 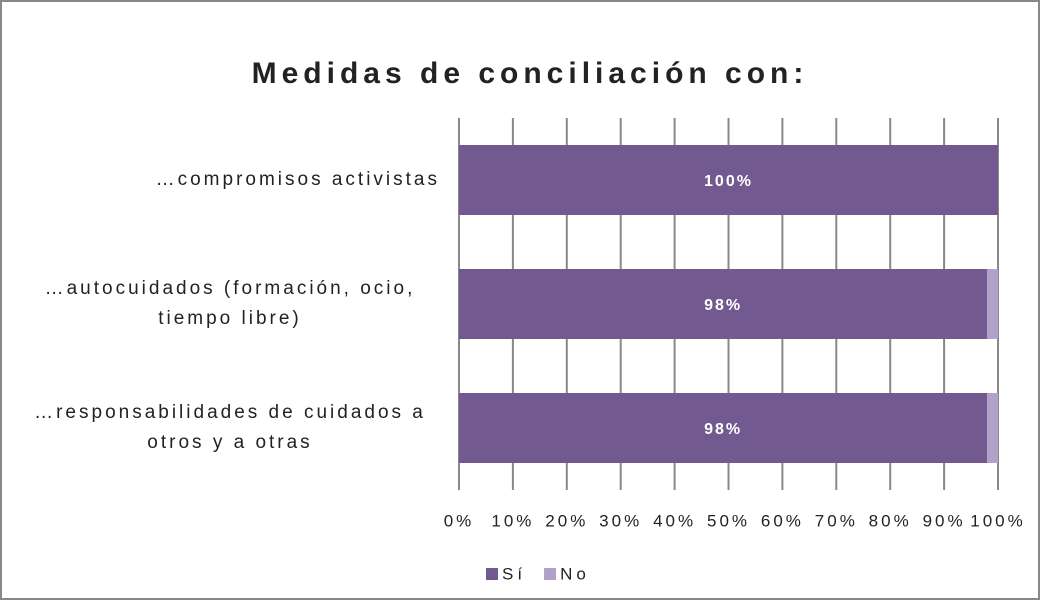 What do you see at coordinates (836, 520) in the screenshot?
I see `x-tick-label: 70%` at bounding box center [836, 520].